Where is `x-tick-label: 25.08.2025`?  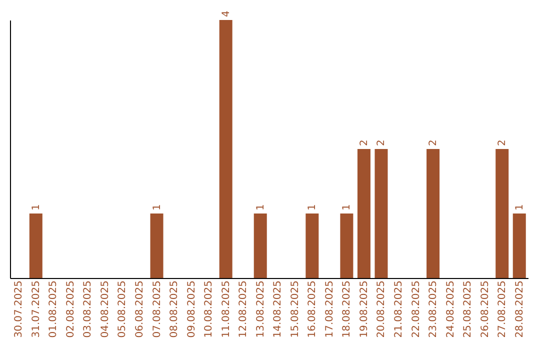
x-tick-label: 25.08.2025 is located at coordinates (468, 309).